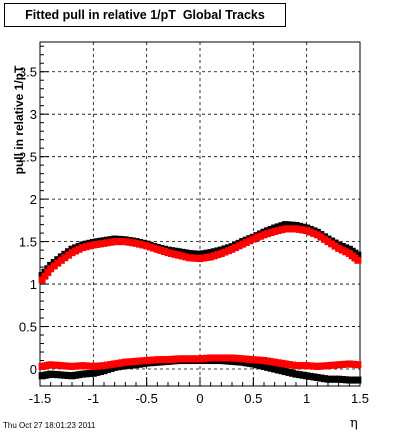  I want to click on x-tick-label: -1, so click(94, 398).